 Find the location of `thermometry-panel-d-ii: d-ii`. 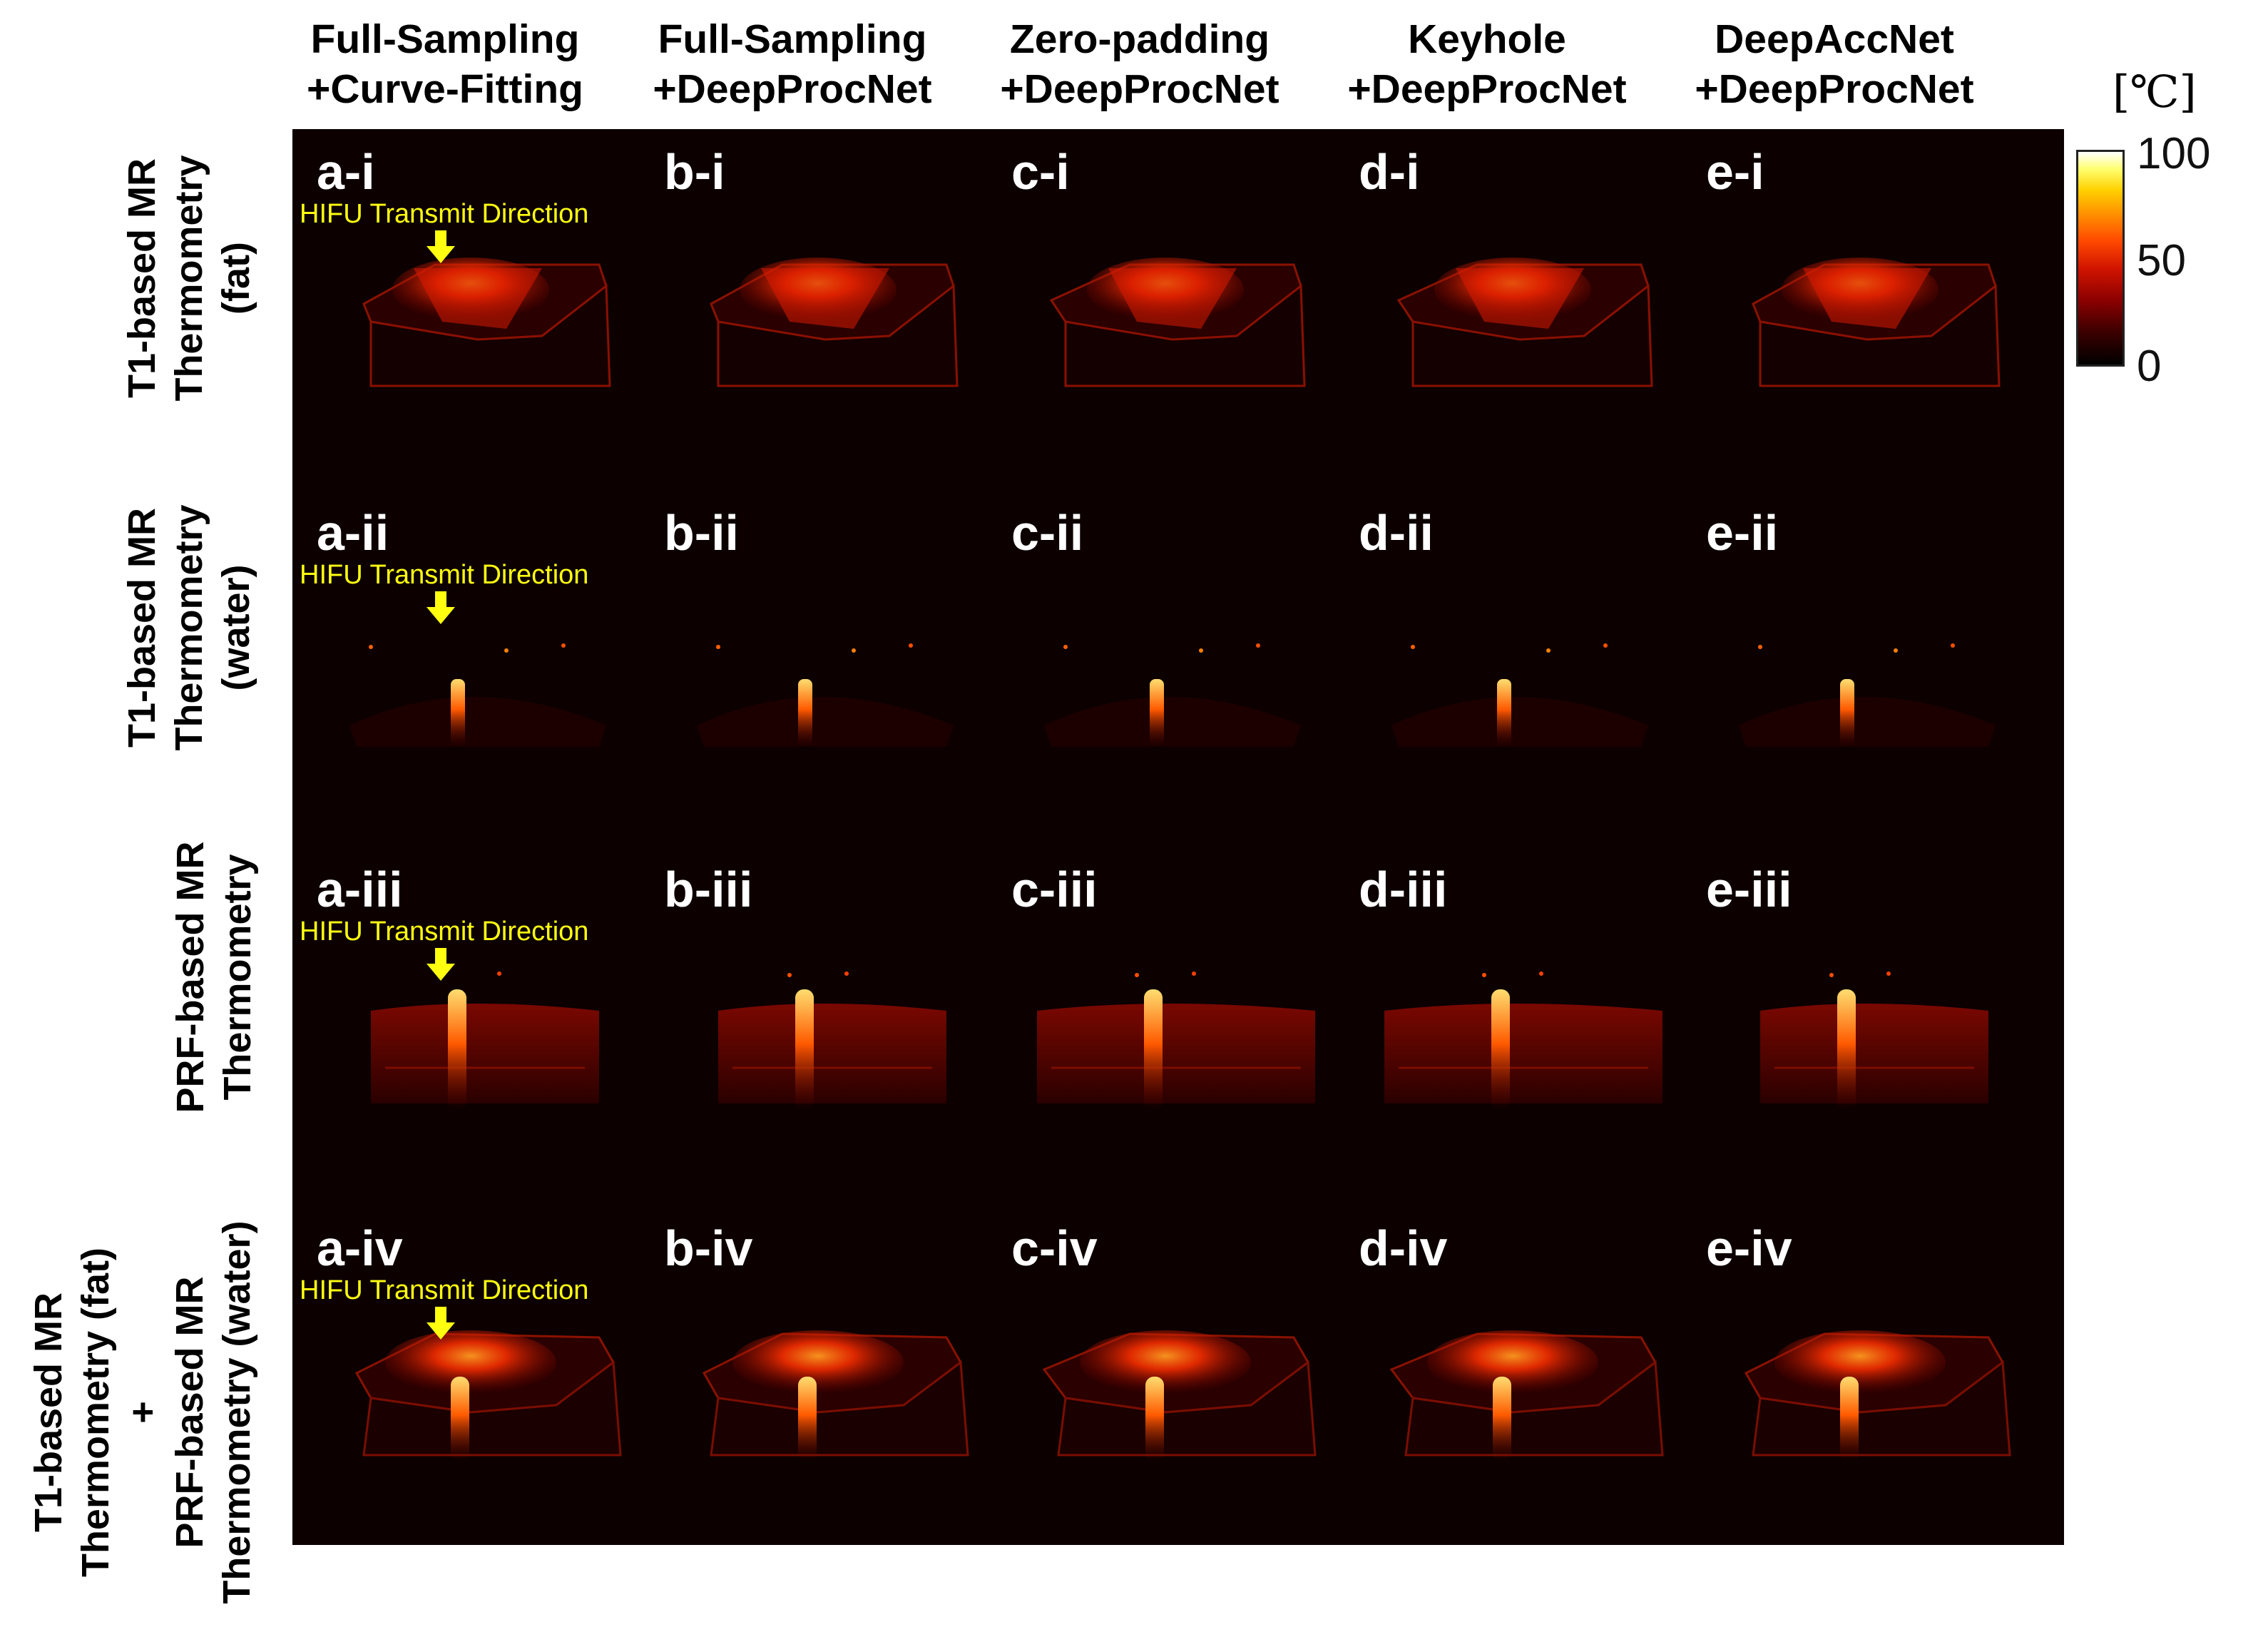

thermometry-panel-d-ii: d-ii is located at coordinates (1505, 667).